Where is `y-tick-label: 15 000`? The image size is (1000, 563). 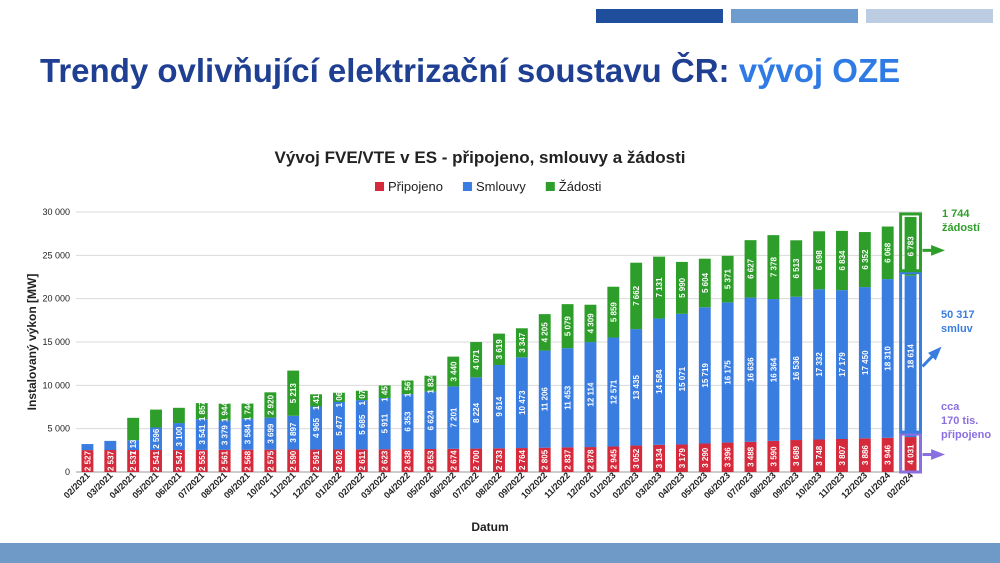
y-tick-label: 15 000 is located at coordinates (56, 342).